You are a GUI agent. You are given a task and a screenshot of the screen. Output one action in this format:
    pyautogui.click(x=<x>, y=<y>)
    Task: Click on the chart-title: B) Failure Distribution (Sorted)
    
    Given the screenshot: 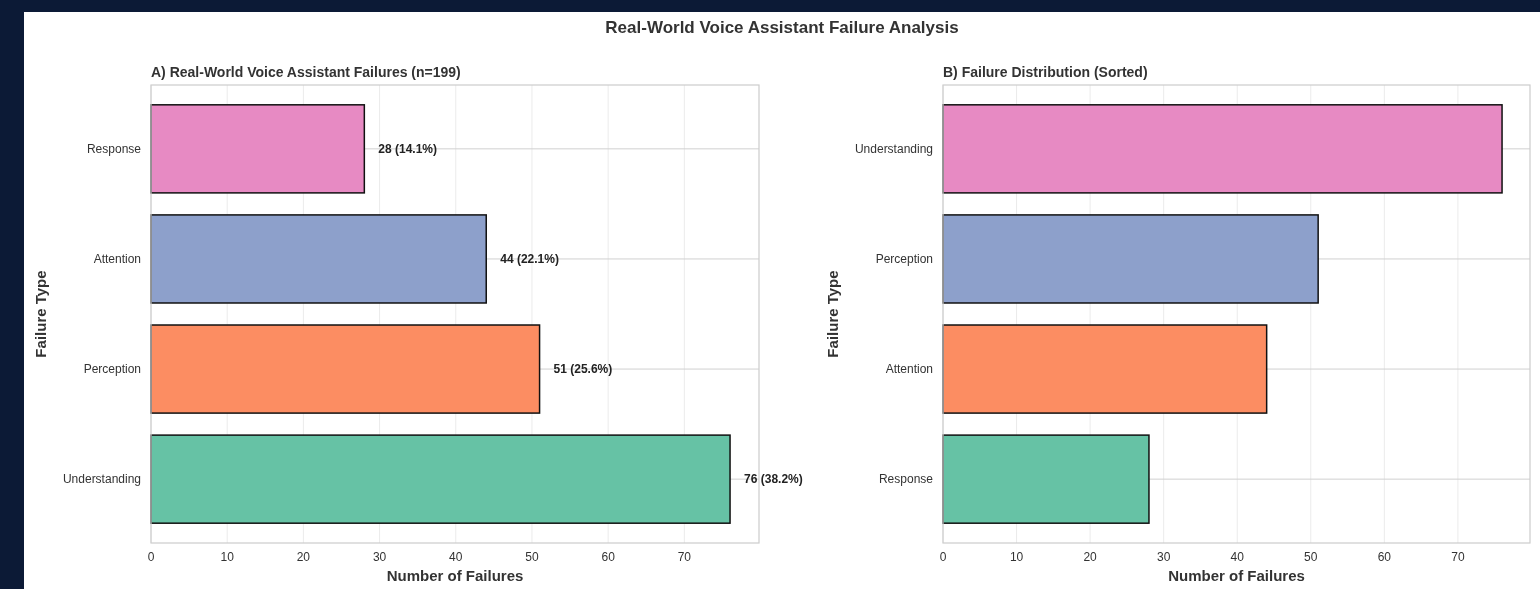 What is the action you would take?
    pyautogui.click(x=1045, y=72)
    